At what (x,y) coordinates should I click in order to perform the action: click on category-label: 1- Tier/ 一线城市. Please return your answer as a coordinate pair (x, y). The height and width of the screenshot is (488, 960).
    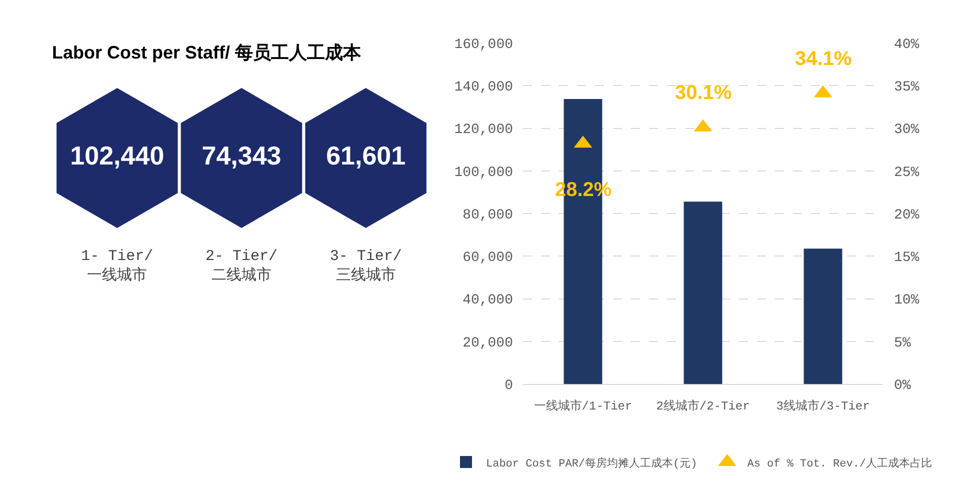
    Looking at the image, I should click on (117, 266).